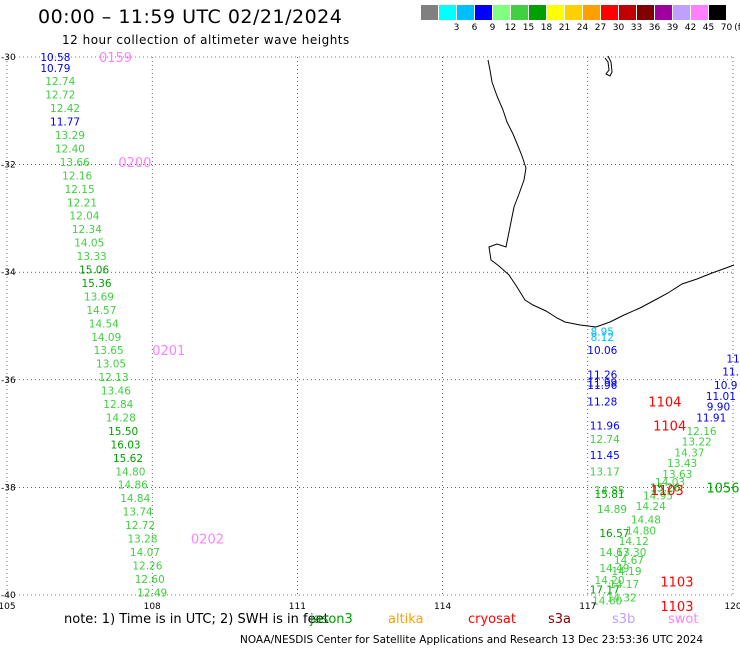 The height and width of the screenshot is (650, 740). Describe the element at coordinates (636, 28) in the screenshot. I see `legend-label: 33` at that location.